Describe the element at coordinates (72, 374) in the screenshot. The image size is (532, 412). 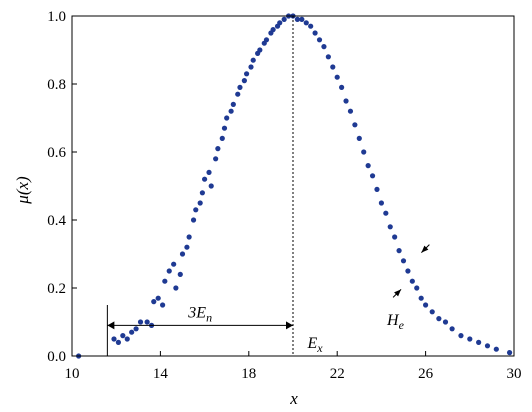
I see `x-tick-label: 10` at that location.